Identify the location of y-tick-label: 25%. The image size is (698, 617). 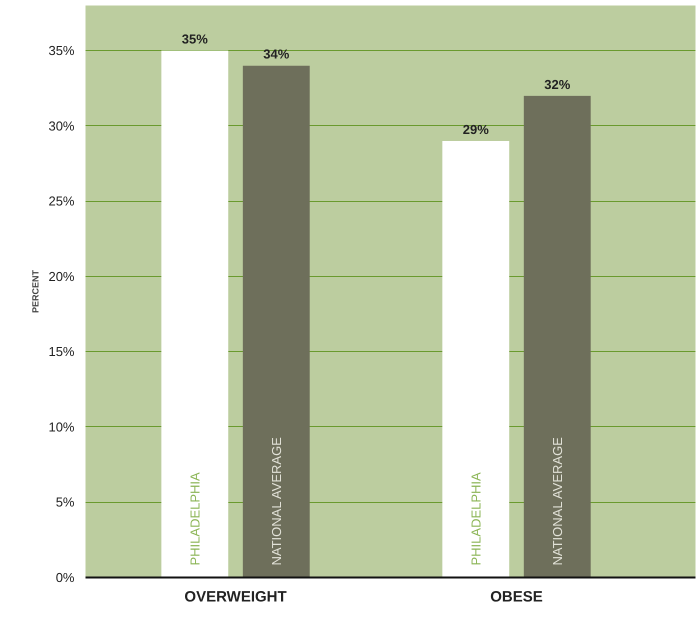
(61, 201).